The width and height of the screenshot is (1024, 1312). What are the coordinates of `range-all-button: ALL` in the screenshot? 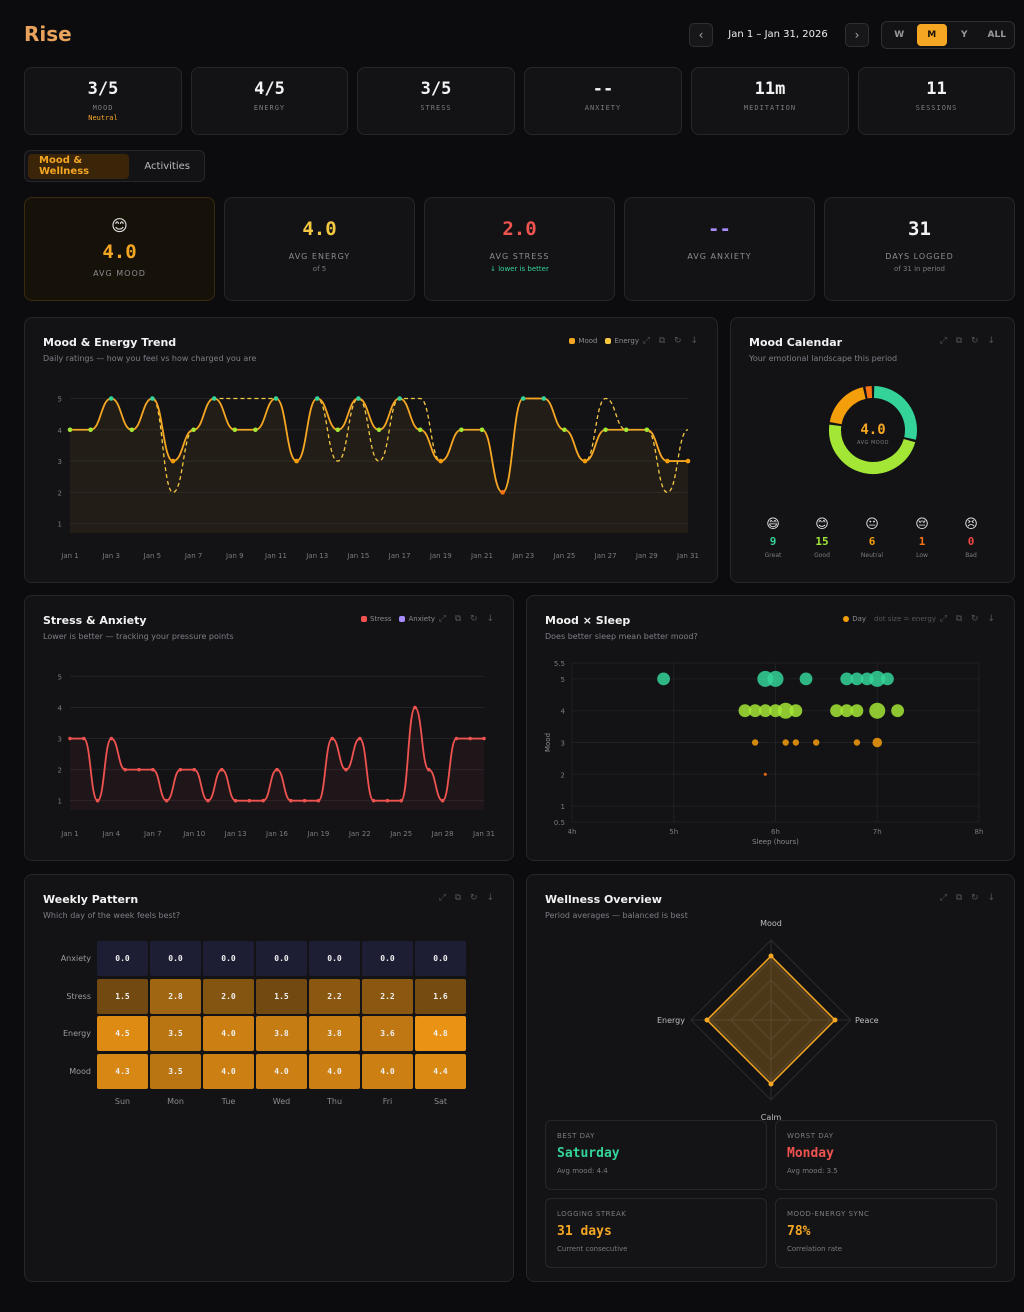 It's located at (996, 35).